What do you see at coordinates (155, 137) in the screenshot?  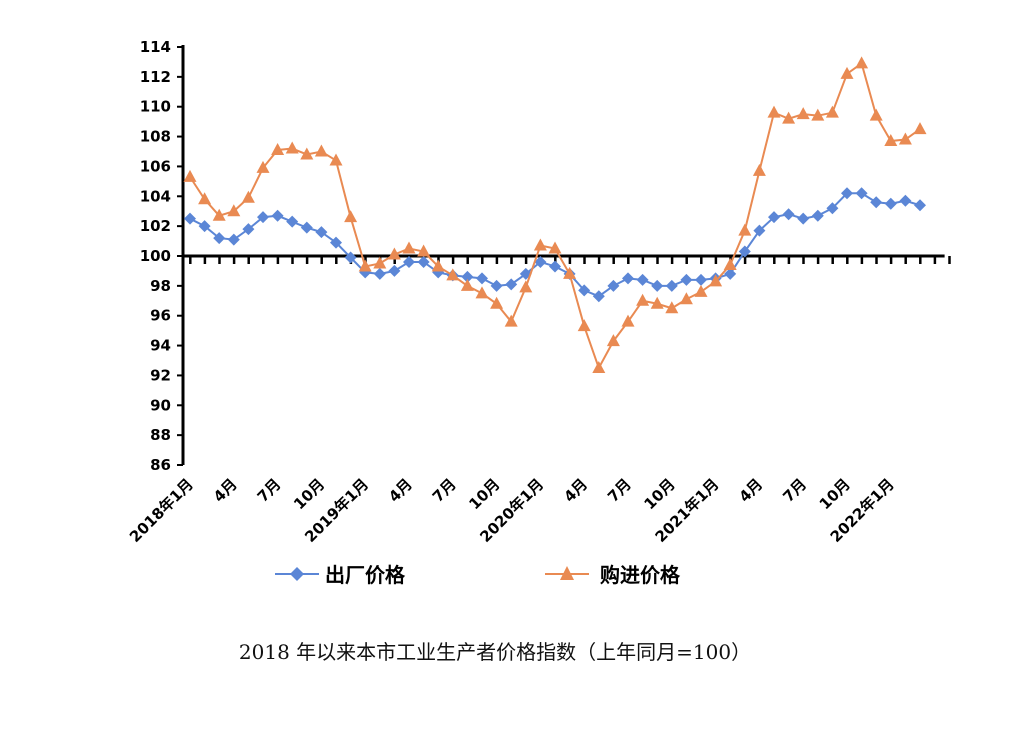 I see `y-tick-label: 108` at bounding box center [155, 137].